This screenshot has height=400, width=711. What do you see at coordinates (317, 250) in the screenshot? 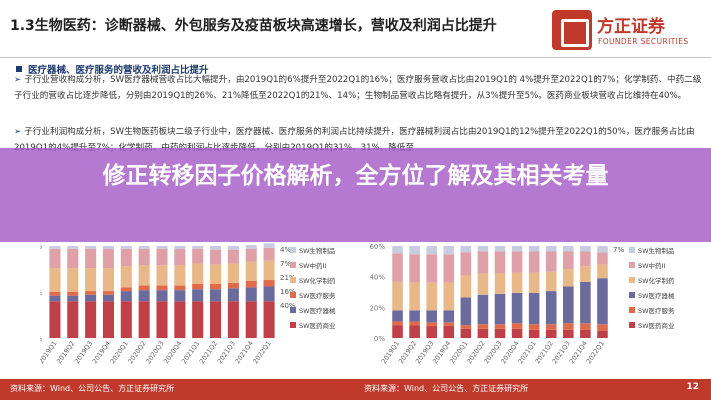
I see `legend-label: SW生物制品` at bounding box center [317, 250].